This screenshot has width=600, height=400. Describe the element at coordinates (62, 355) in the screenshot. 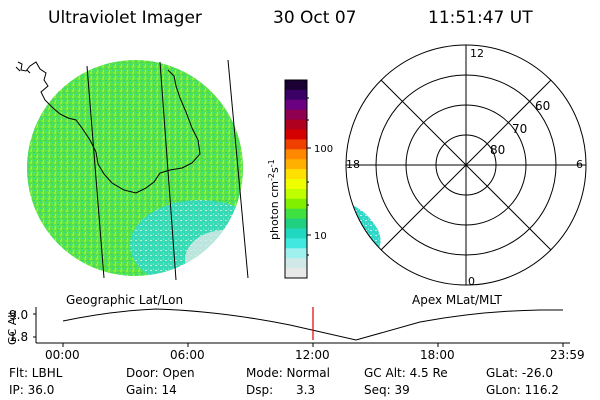

I see `alt-xtick-0: 00:00` at that location.